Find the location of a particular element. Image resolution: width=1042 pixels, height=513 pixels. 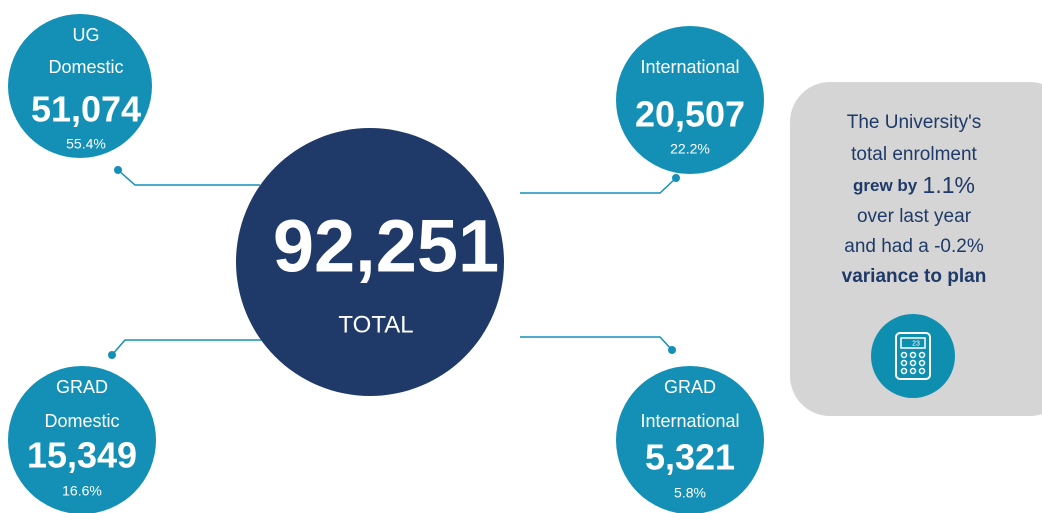

node: GRAD International 5,321 5.8% is located at coordinates (690, 439).